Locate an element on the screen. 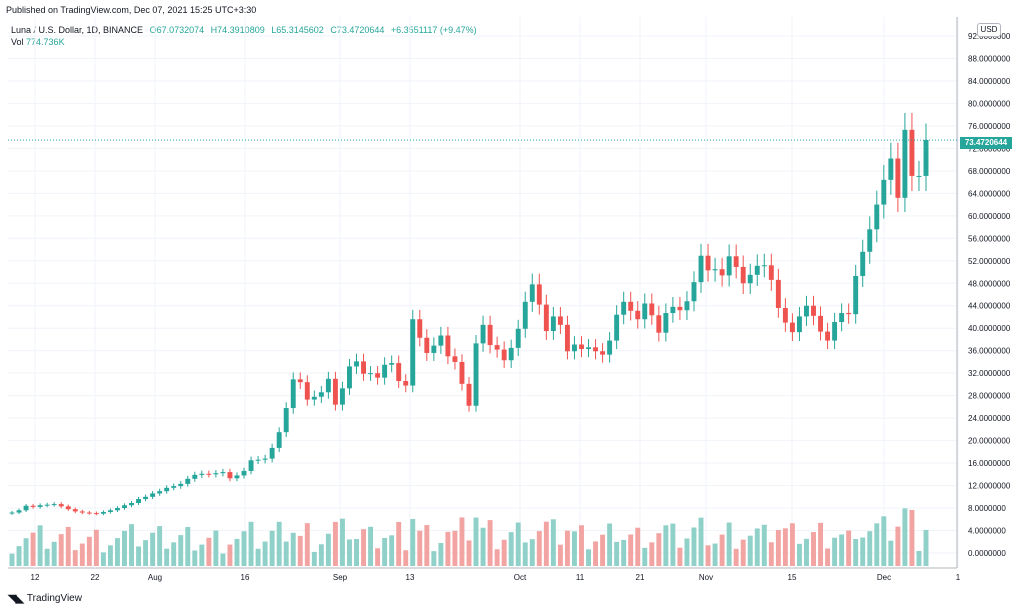  low-value: L65.3145602 is located at coordinates (297, 30).